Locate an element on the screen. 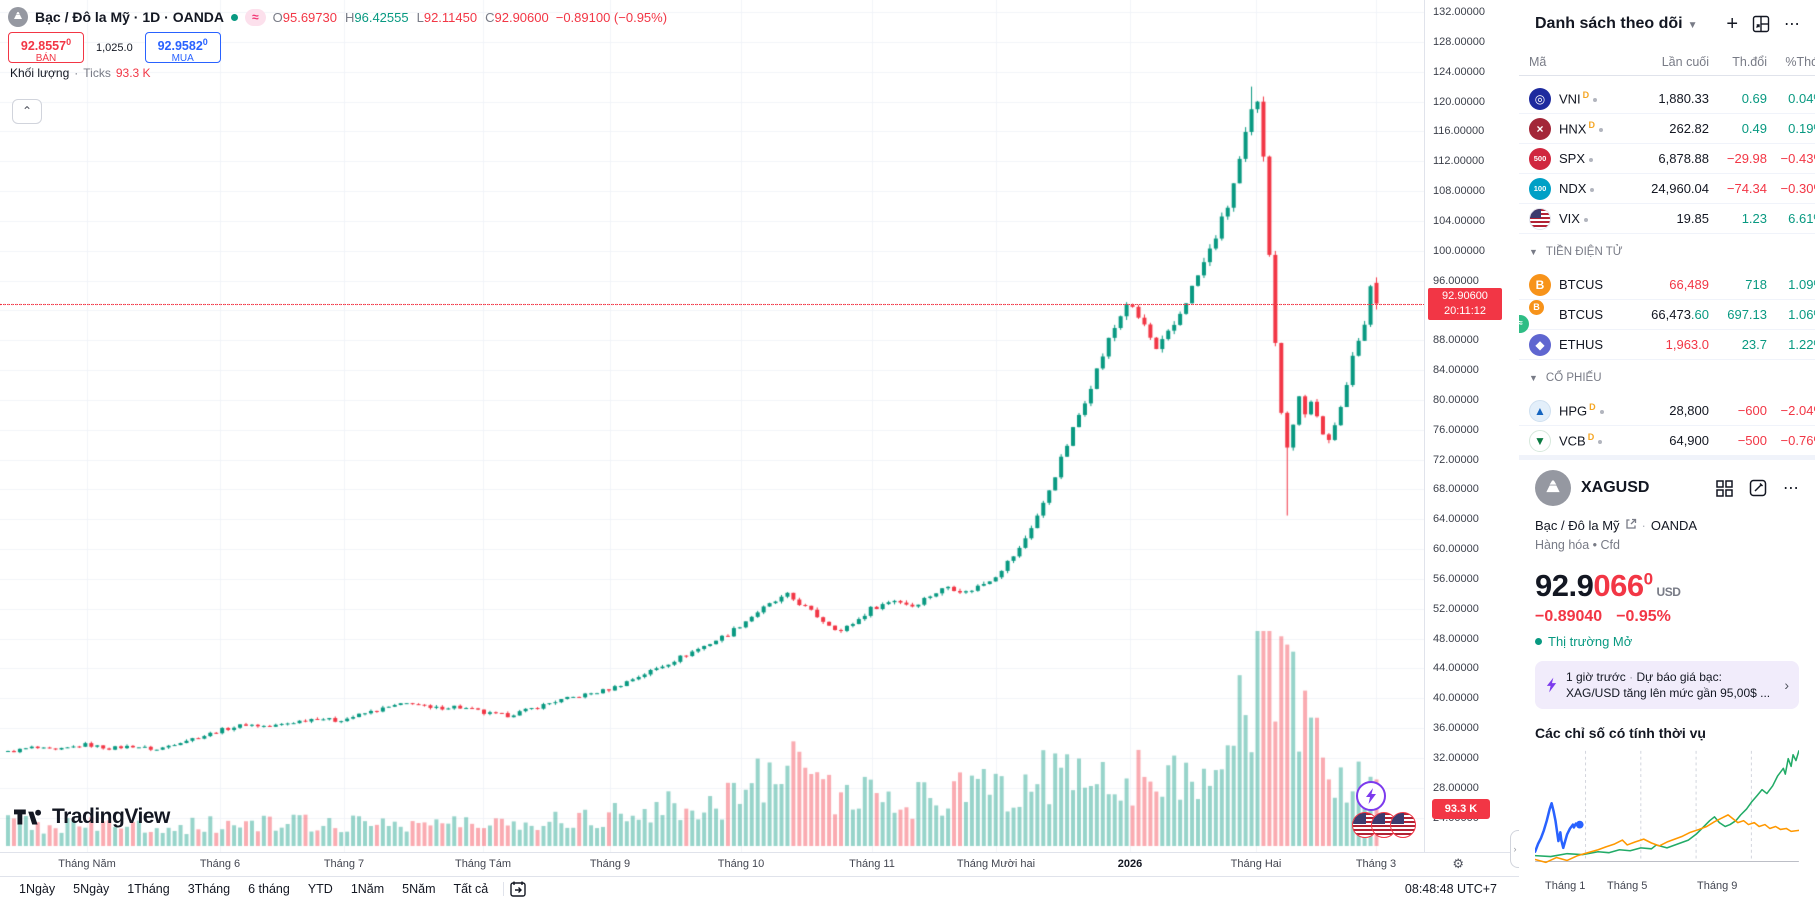  symbol-name: HNX is located at coordinates (1573, 129).